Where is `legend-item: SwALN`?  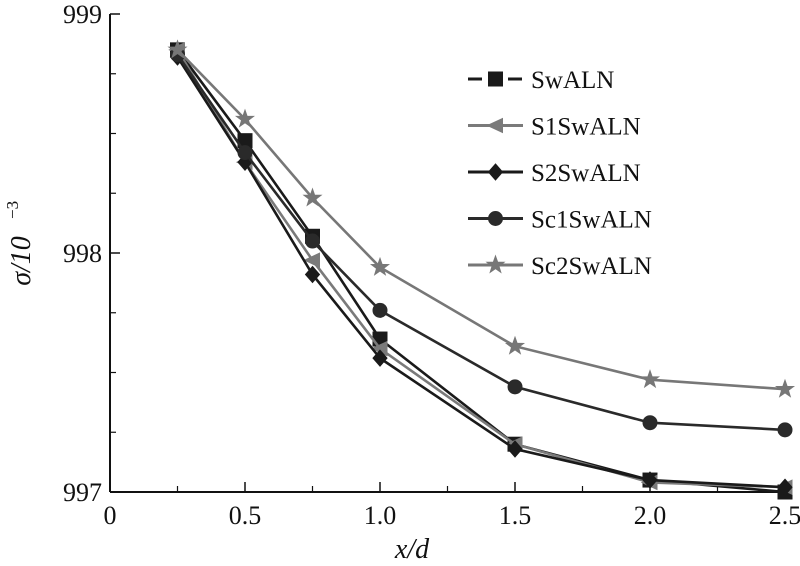
legend-item: SwALN is located at coordinates (541, 80).